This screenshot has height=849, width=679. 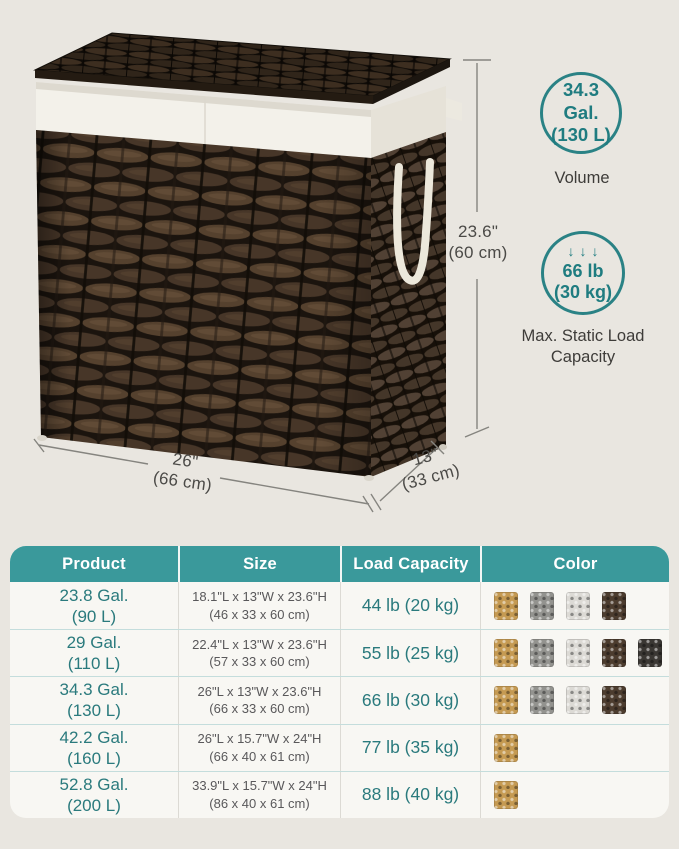 What do you see at coordinates (259, 700) in the screenshot?
I see `size-cell: 26"L x 13"W x 23.6"H (66 x 33 x 60 cm)` at bounding box center [259, 700].